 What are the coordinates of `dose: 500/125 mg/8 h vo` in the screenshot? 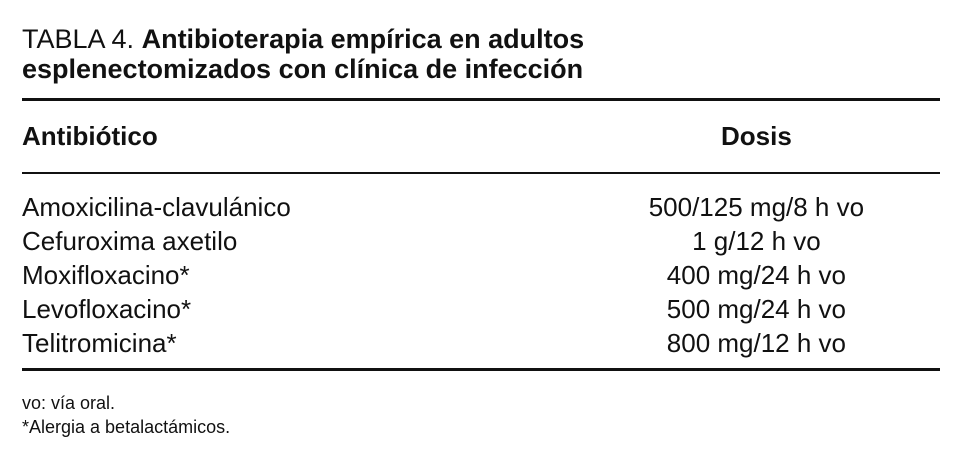 It's located at (756, 207).